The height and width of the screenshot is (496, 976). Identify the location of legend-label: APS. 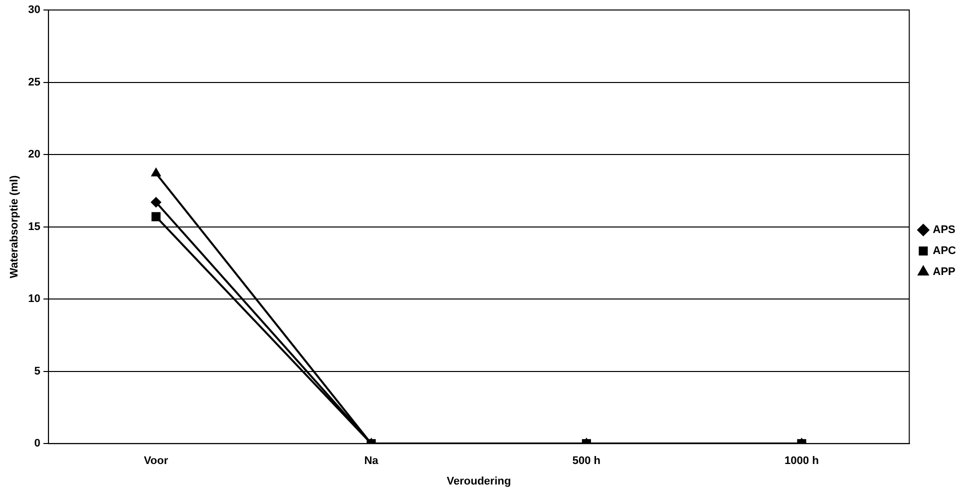
(944, 230).